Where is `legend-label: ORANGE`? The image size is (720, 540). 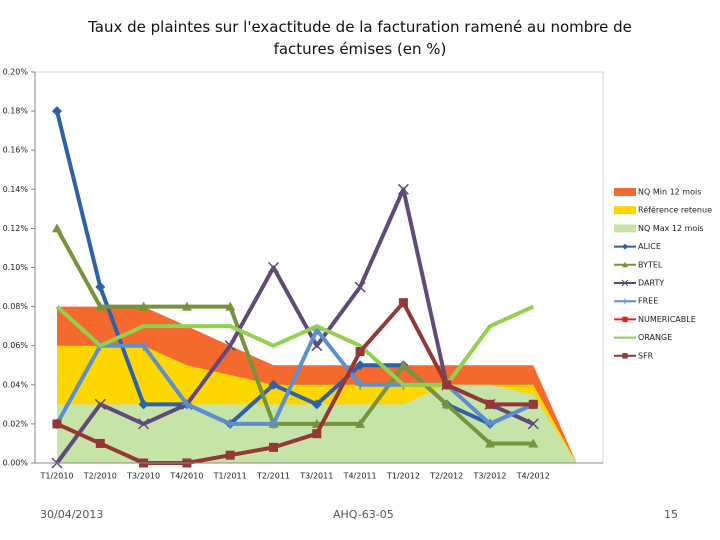 legend-label: ORANGE is located at coordinates (655, 337).